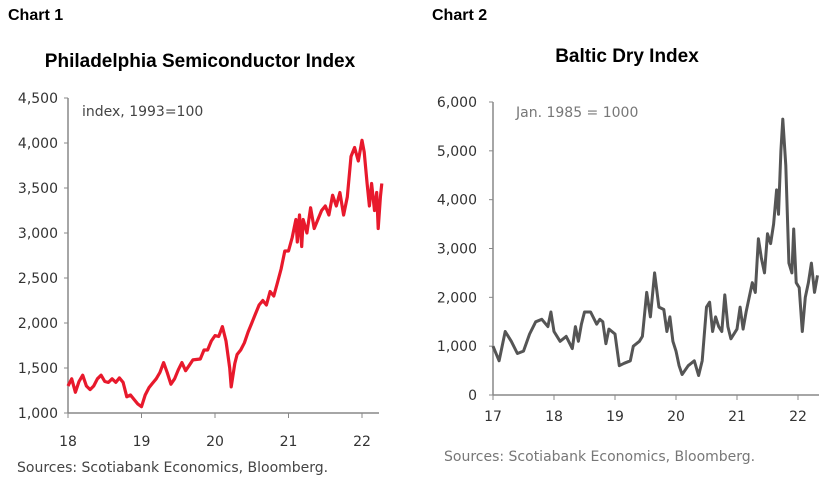  What do you see at coordinates (38, 279) in the screenshot?
I see `y-tick-label: 2,500` at bounding box center [38, 279].